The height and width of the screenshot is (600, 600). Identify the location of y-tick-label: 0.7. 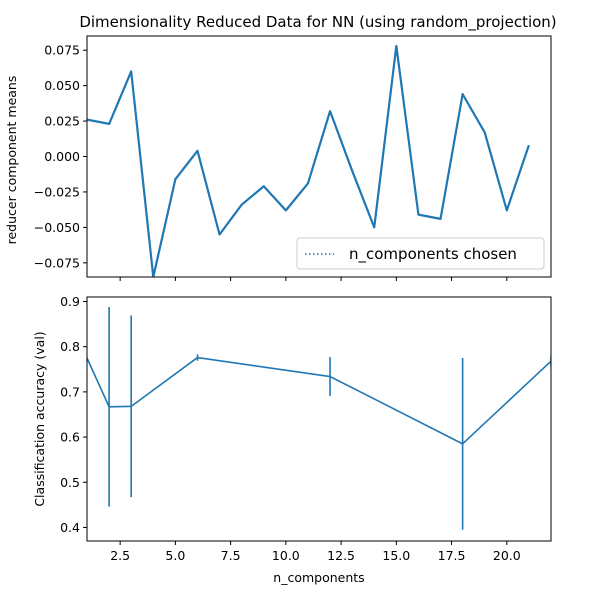
(70, 391).